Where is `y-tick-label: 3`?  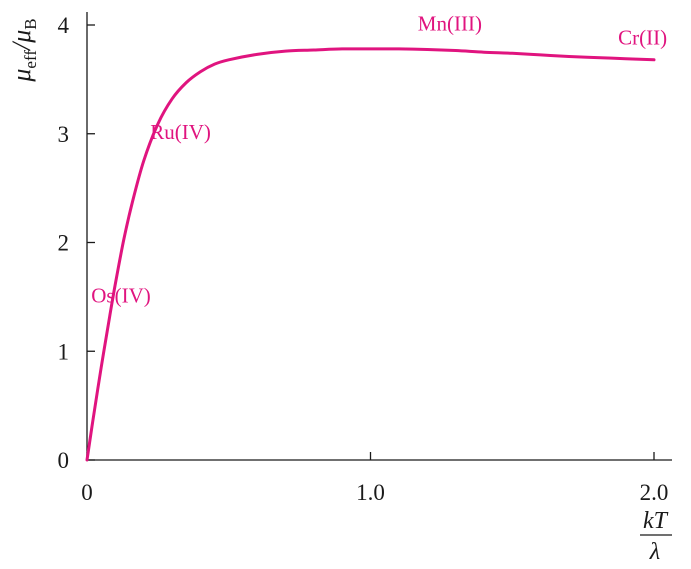 y-tick-label: 3 is located at coordinates (64, 134).